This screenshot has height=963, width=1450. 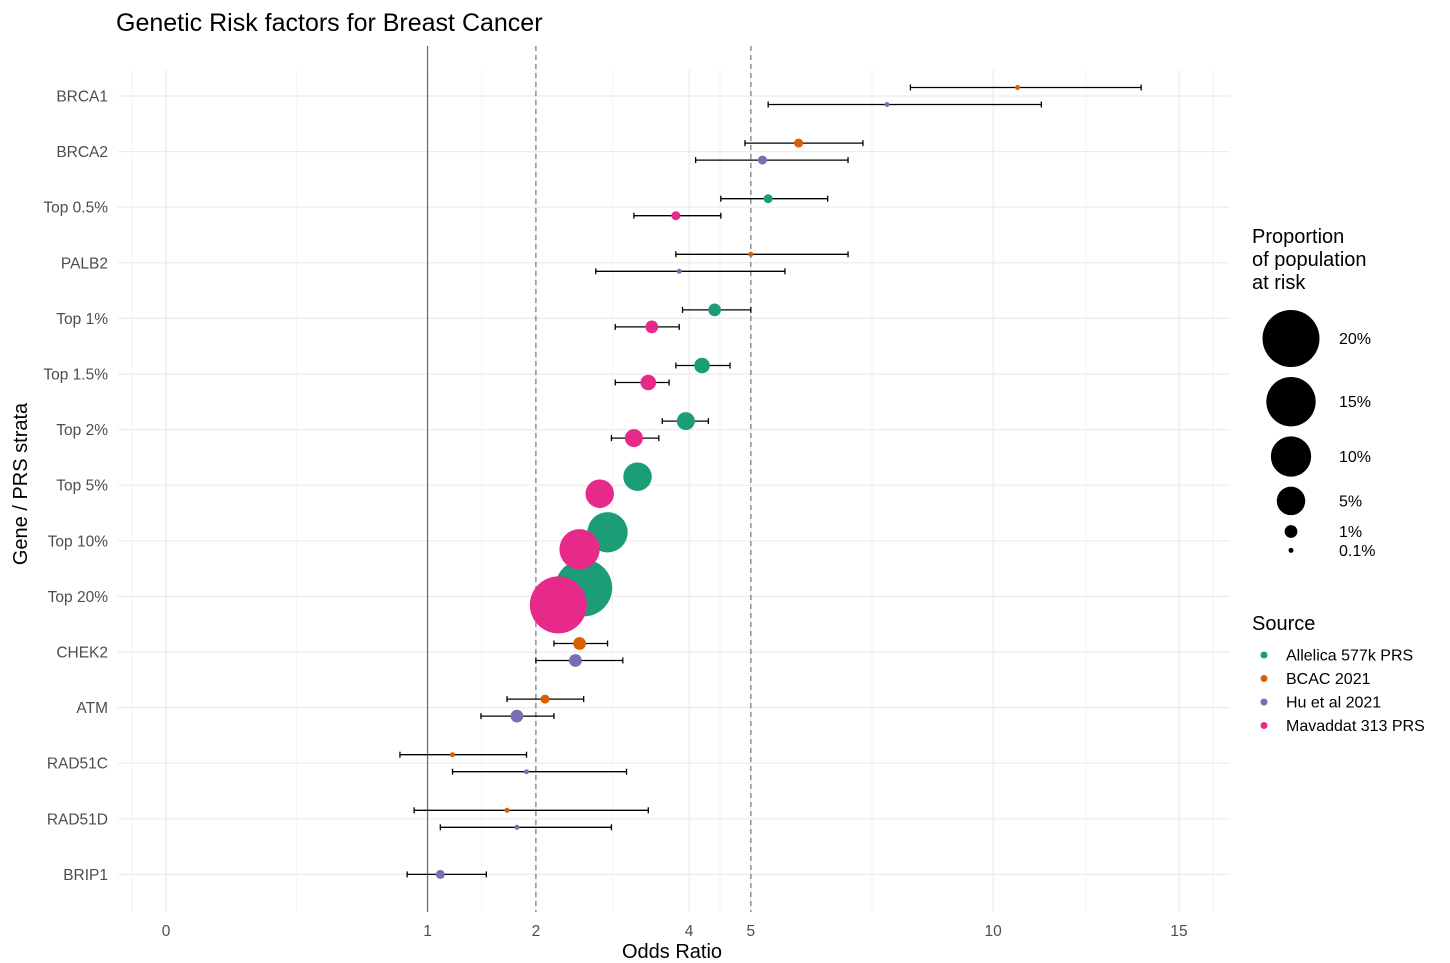 What do you see at coordinates (82, 152) in the screenshot?
I see `y-tick-label: BRCA2` at bounding box center [82, 152].